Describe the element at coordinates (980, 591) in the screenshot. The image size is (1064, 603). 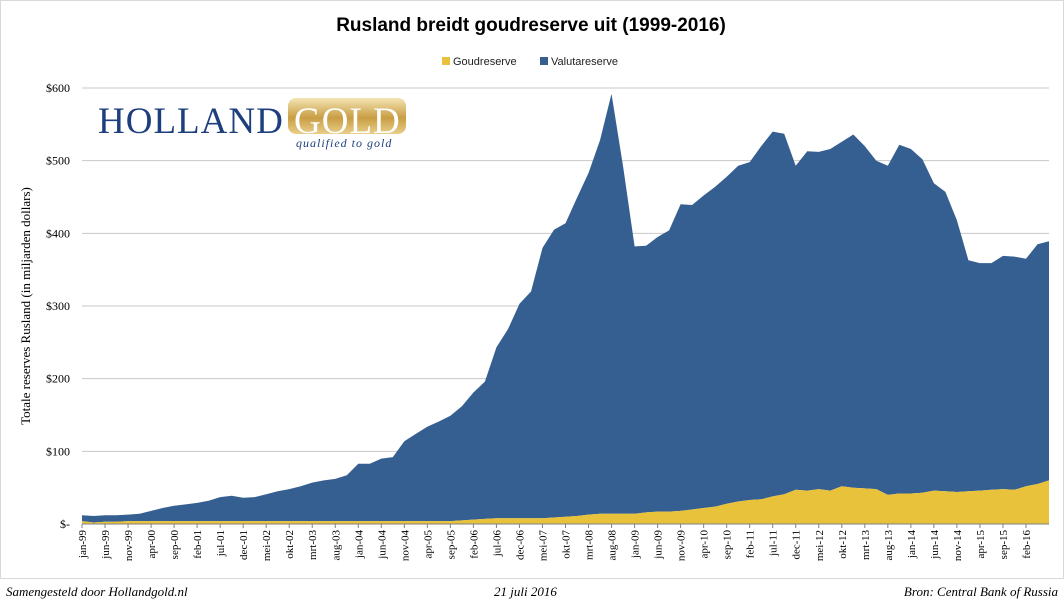
I see `footer-source: Bron: Central Bank of Russia` at that location.